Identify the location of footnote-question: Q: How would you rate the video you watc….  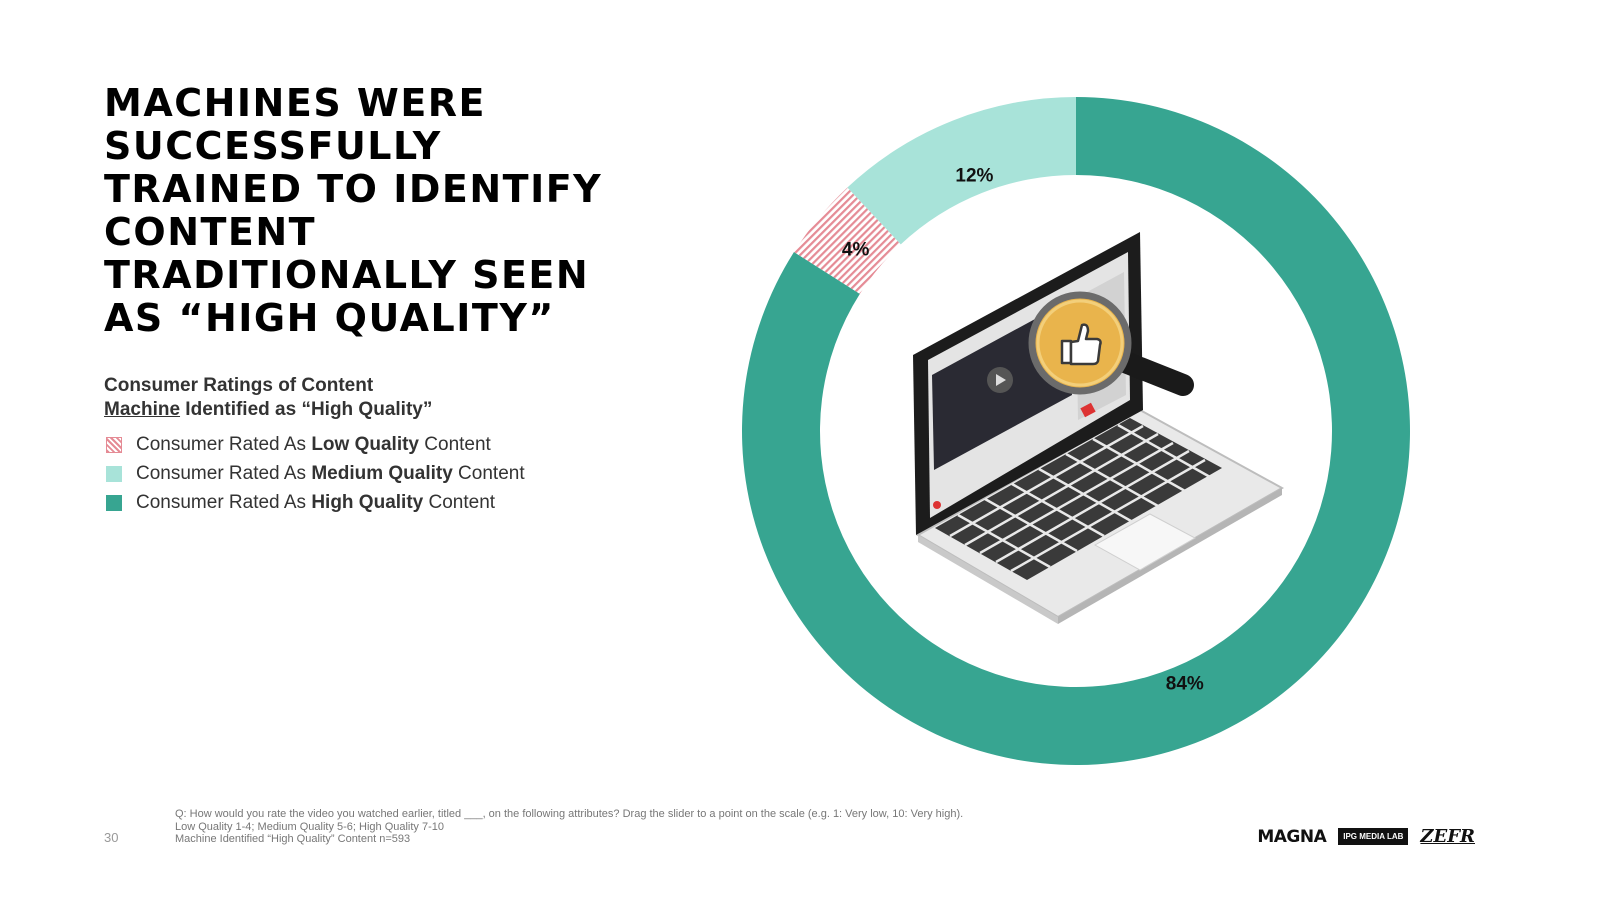
(569, 814).